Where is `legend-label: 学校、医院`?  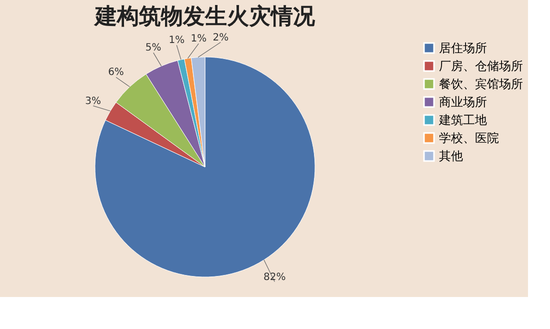 legend-label: 学校、医院 is located at coordinates (469, 138).